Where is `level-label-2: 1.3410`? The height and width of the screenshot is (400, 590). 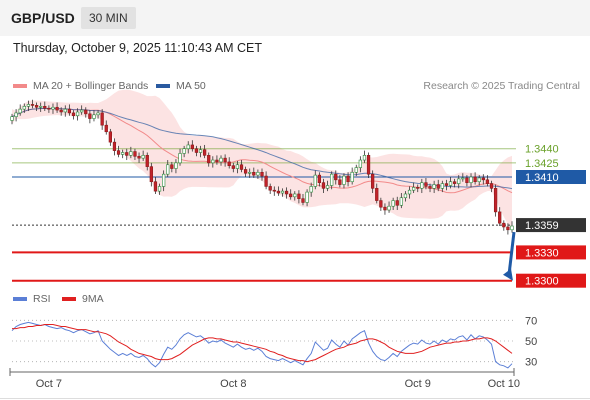
level-label-2: 1.3410 is located at coordinates (542, 178).